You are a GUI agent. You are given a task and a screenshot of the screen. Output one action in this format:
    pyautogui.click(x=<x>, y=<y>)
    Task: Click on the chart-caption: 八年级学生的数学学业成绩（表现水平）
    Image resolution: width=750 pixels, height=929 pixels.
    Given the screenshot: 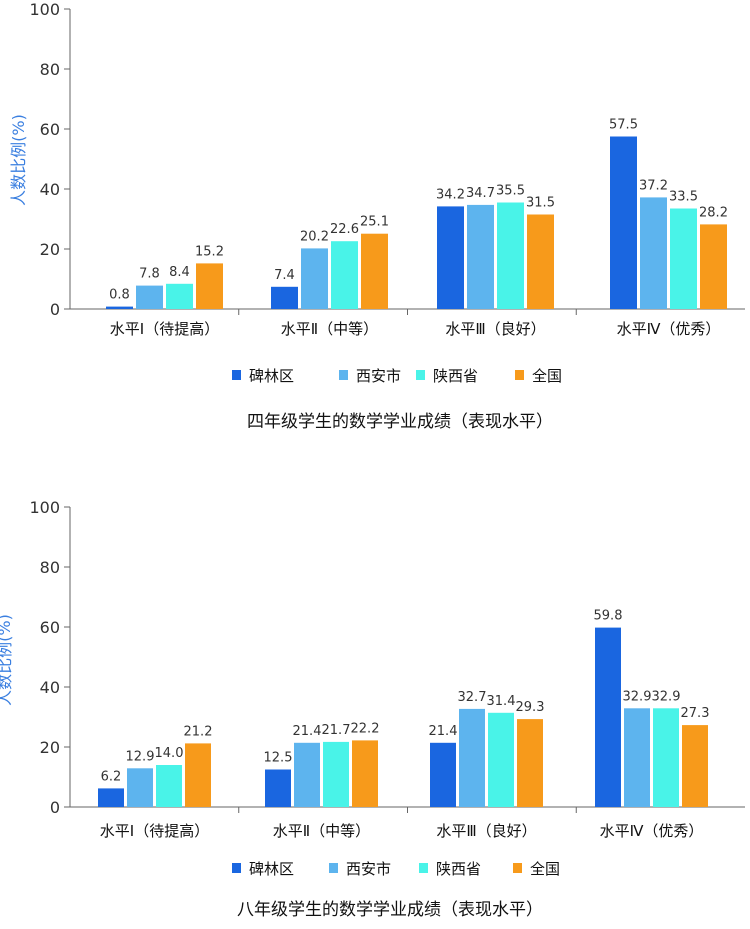 What is the action you would take?
    pyautogui.click(x=390, y=910)
    